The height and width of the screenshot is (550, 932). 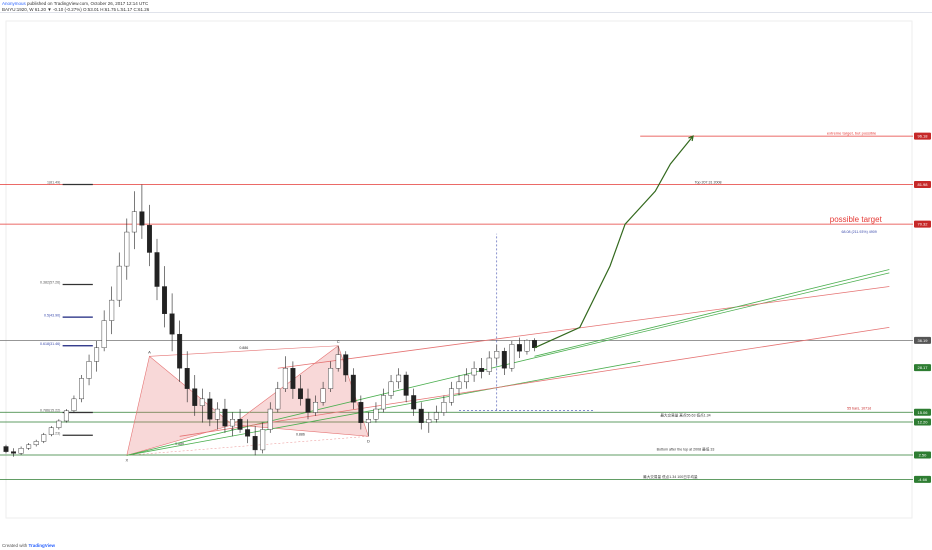 What do you see at coordinates (670, 476) in the screenshot?
I see `level-label-volume: 最大交易量 低点1.34 100日平均量` at bounding box center [670, 476].